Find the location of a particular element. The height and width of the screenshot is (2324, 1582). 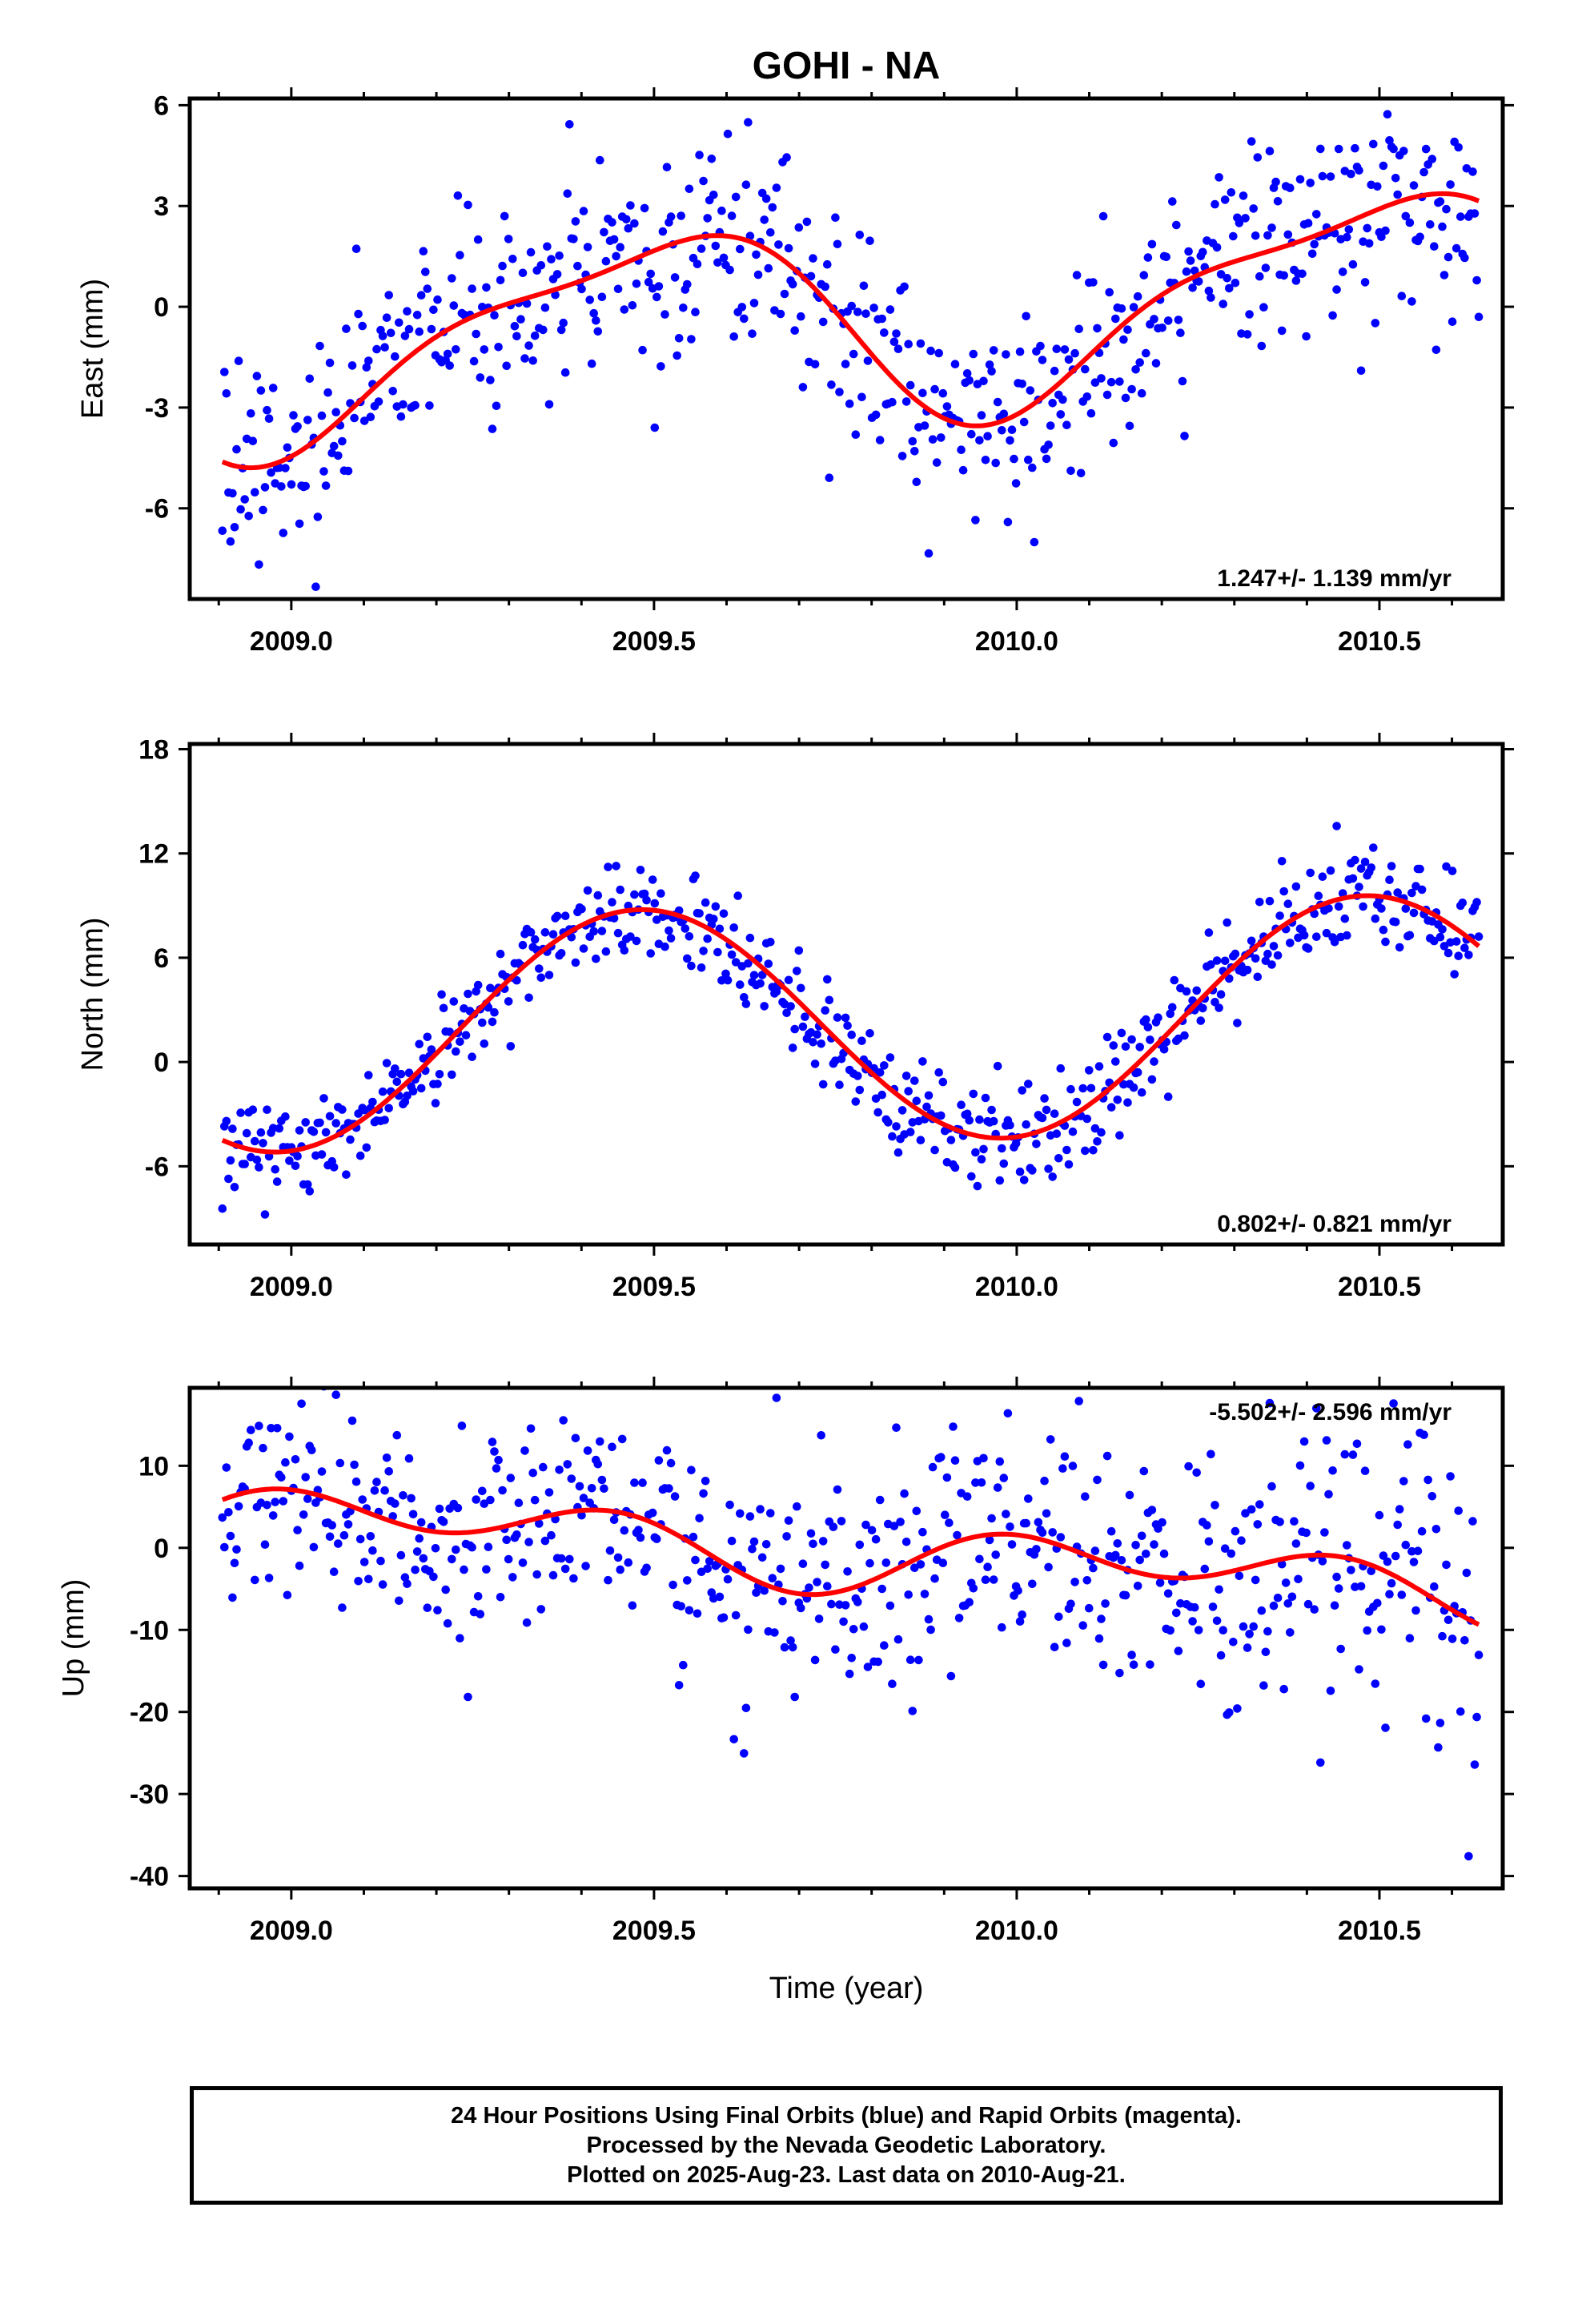

up-x-tick-label: 2009.5 is located at coordinates (654, 1931).